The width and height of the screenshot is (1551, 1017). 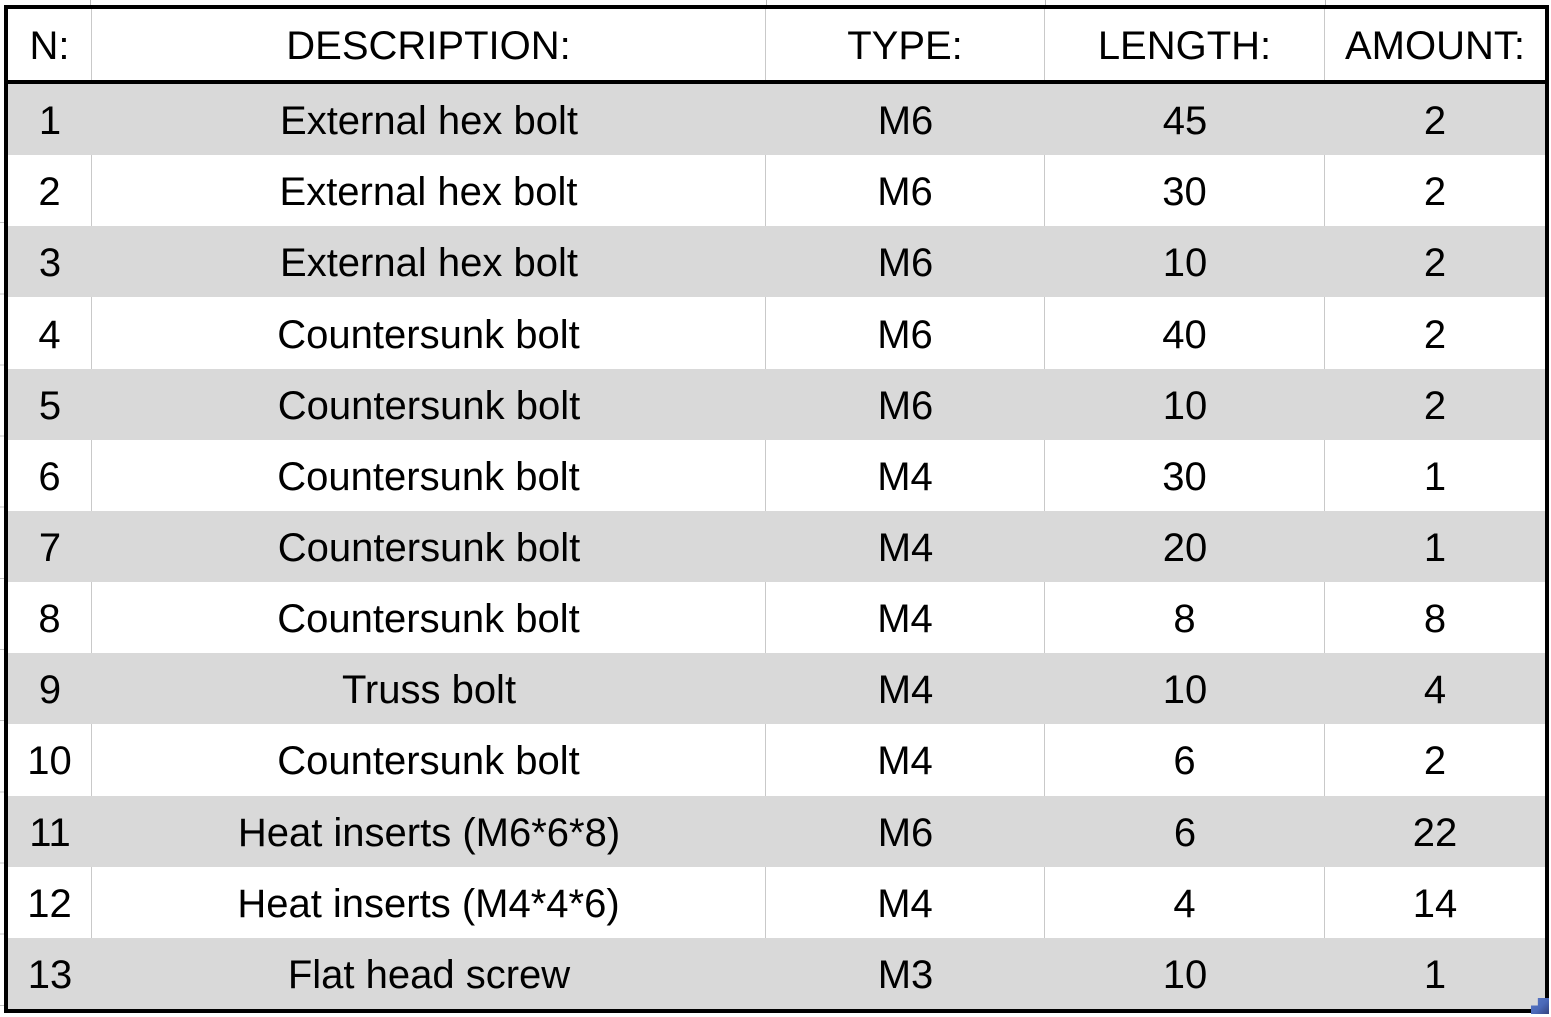 What do you see at coordinates (50, 690) in the screenshot?
I see `cell-n: 9` at bounding box center [50, 690].